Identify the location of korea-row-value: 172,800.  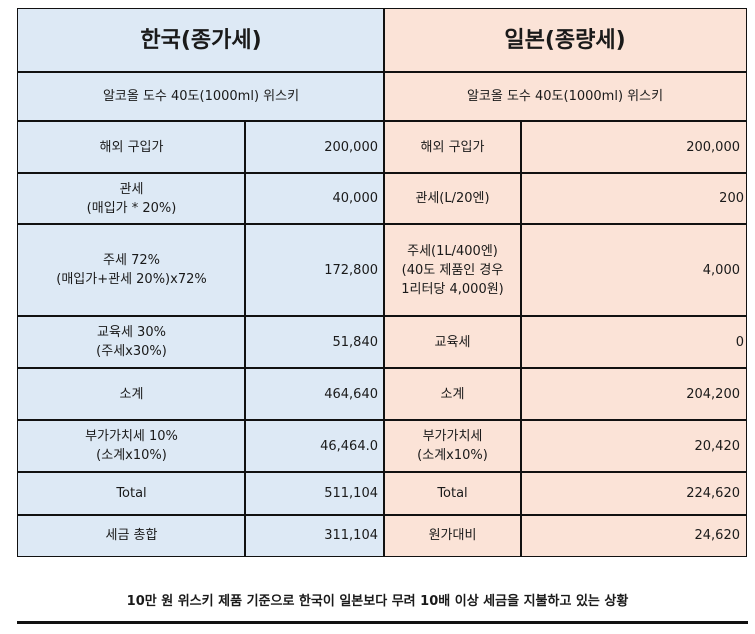
(314, 270).